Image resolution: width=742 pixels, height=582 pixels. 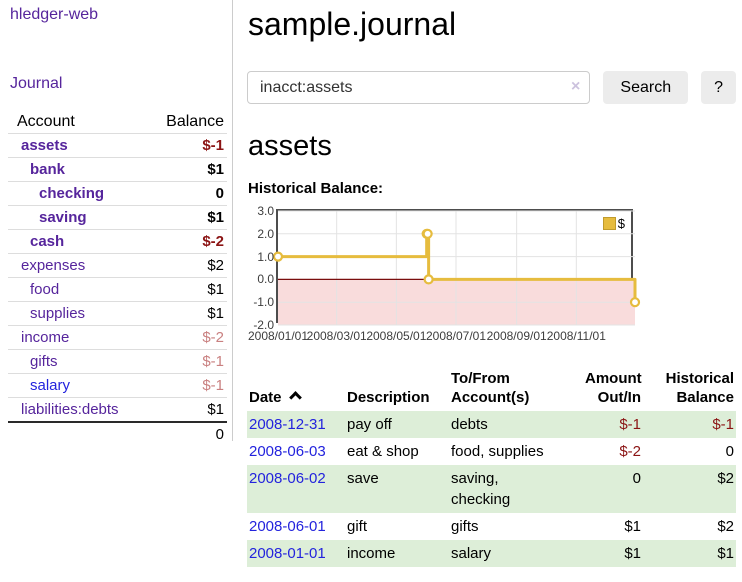 What do you see at coordinates (481, 489) in the screenshot?
I see `register-accounts: saving, checking` at bounding box center [481, 489].